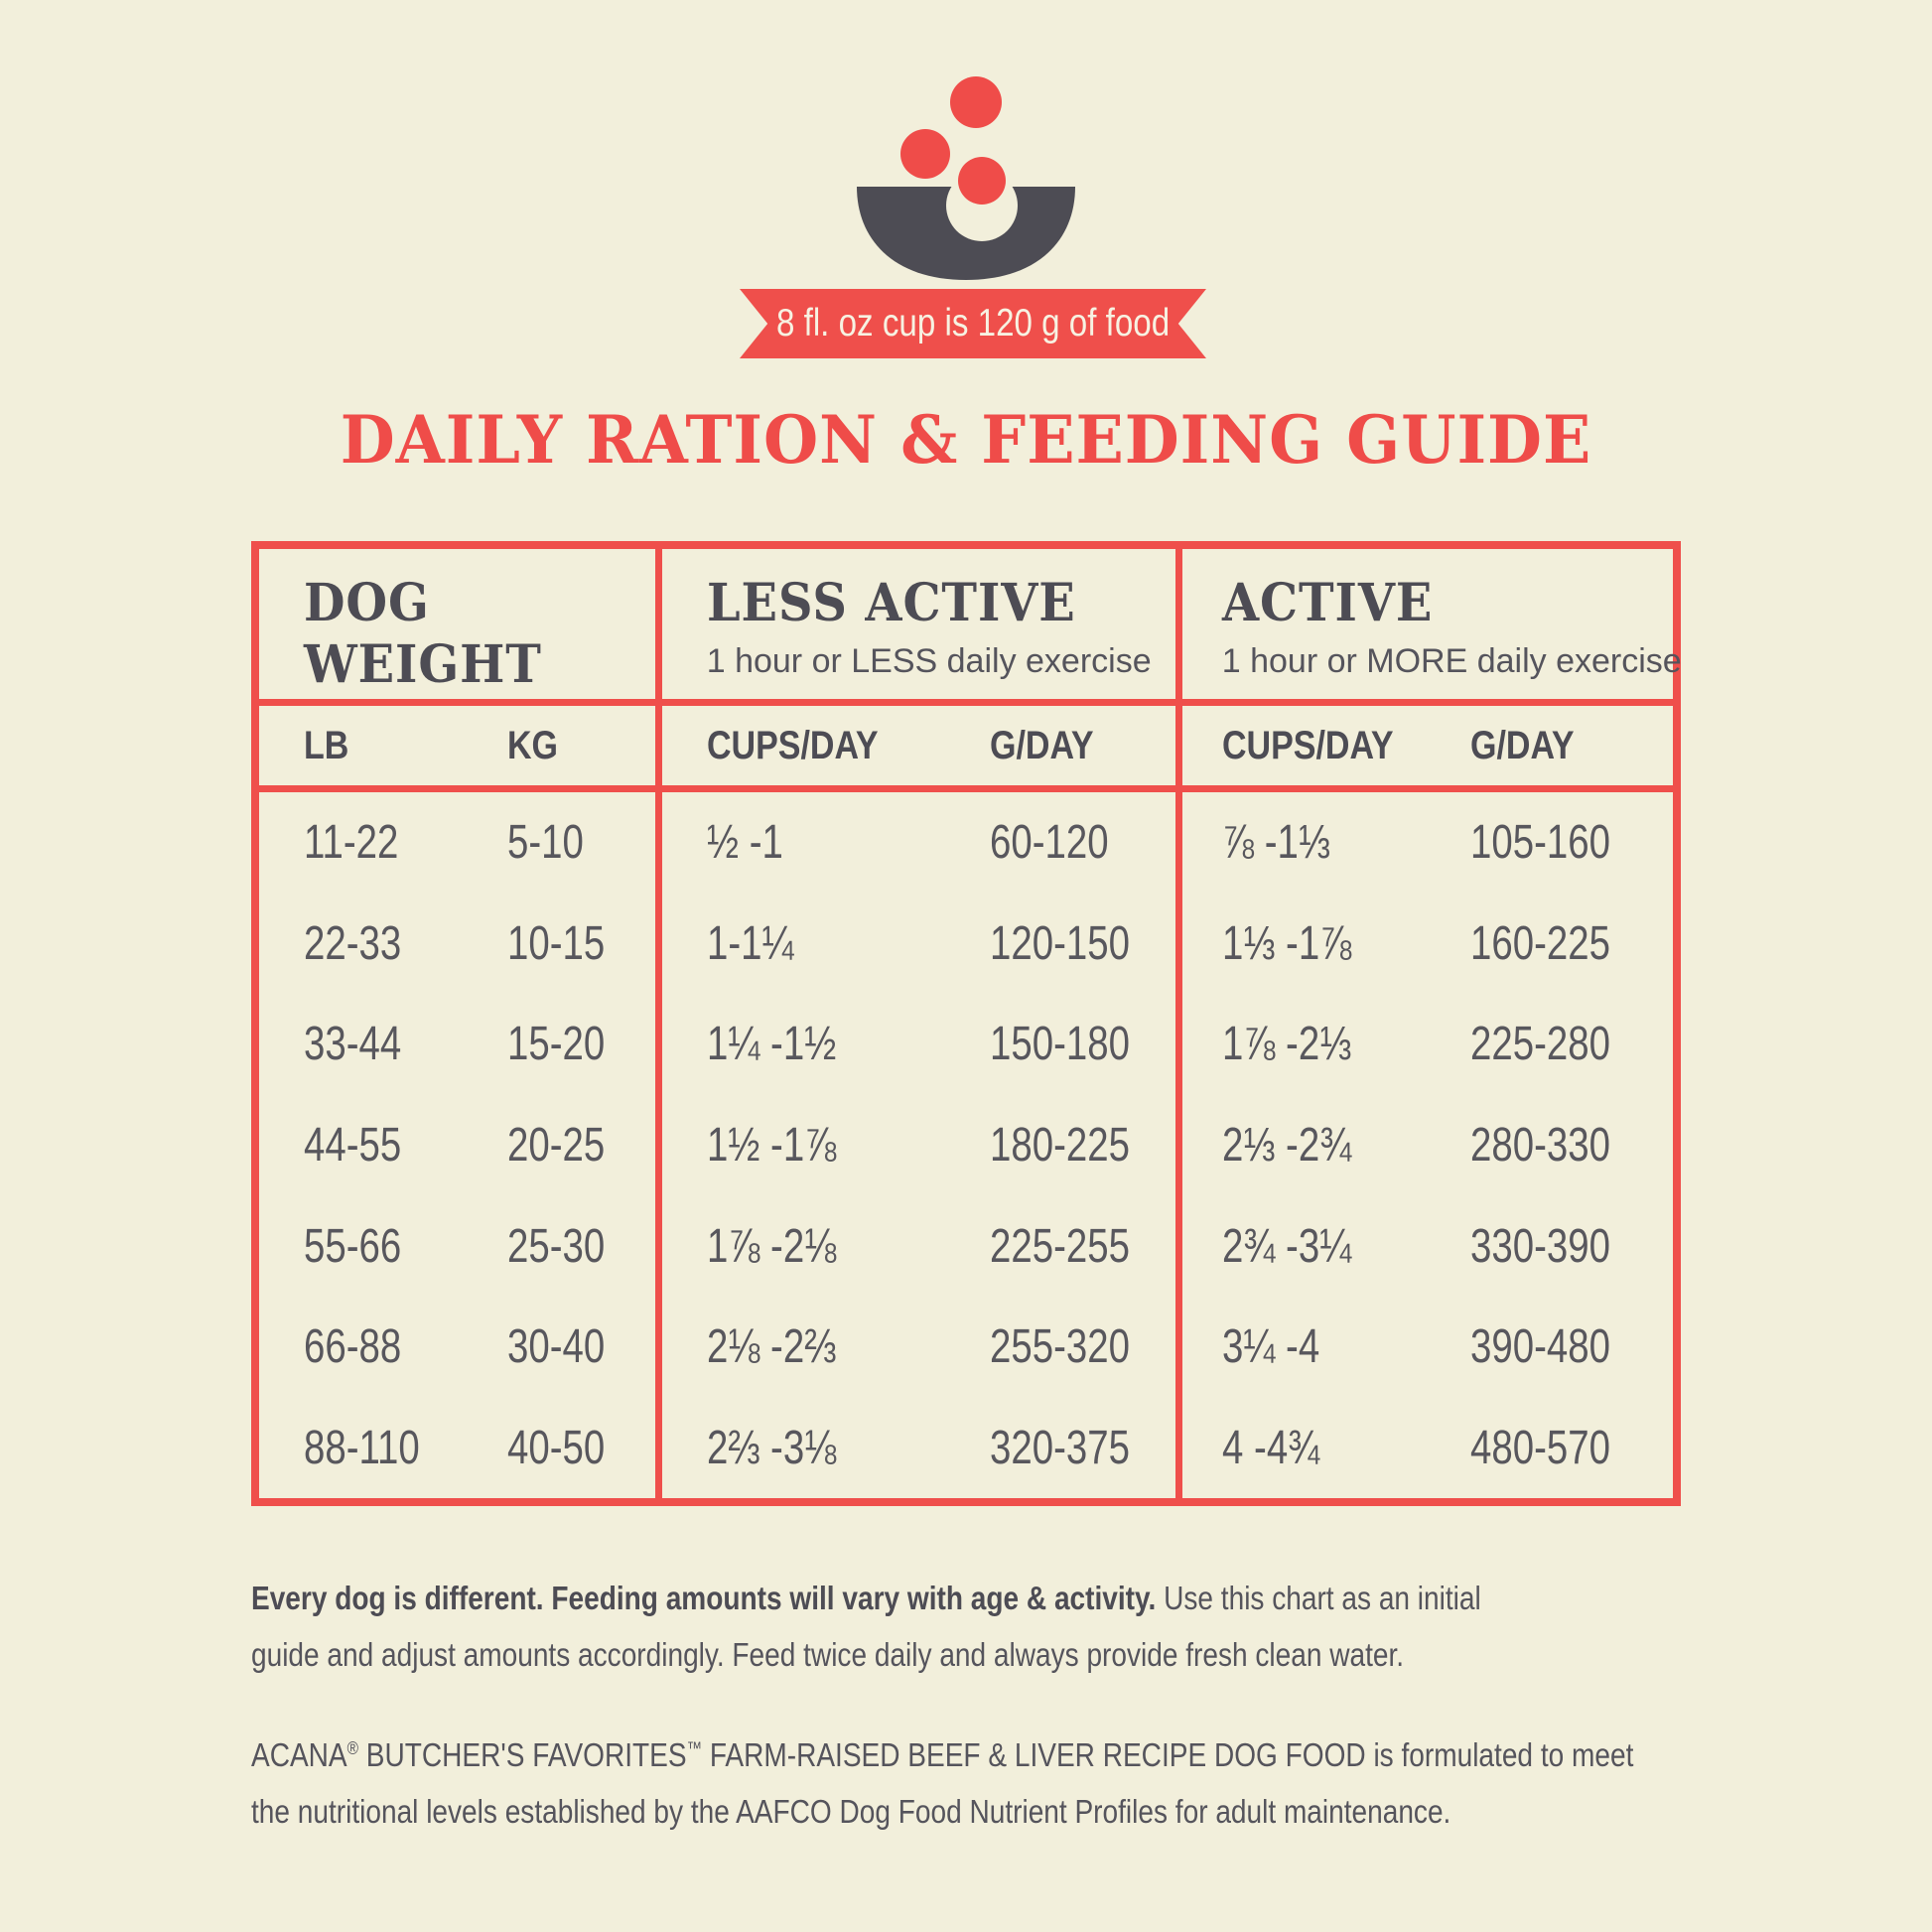  What do you see at coordinates (1059, 943) in the screenshot?
I see `cell-grams: 120-150` at bounding box center [1059, 943].